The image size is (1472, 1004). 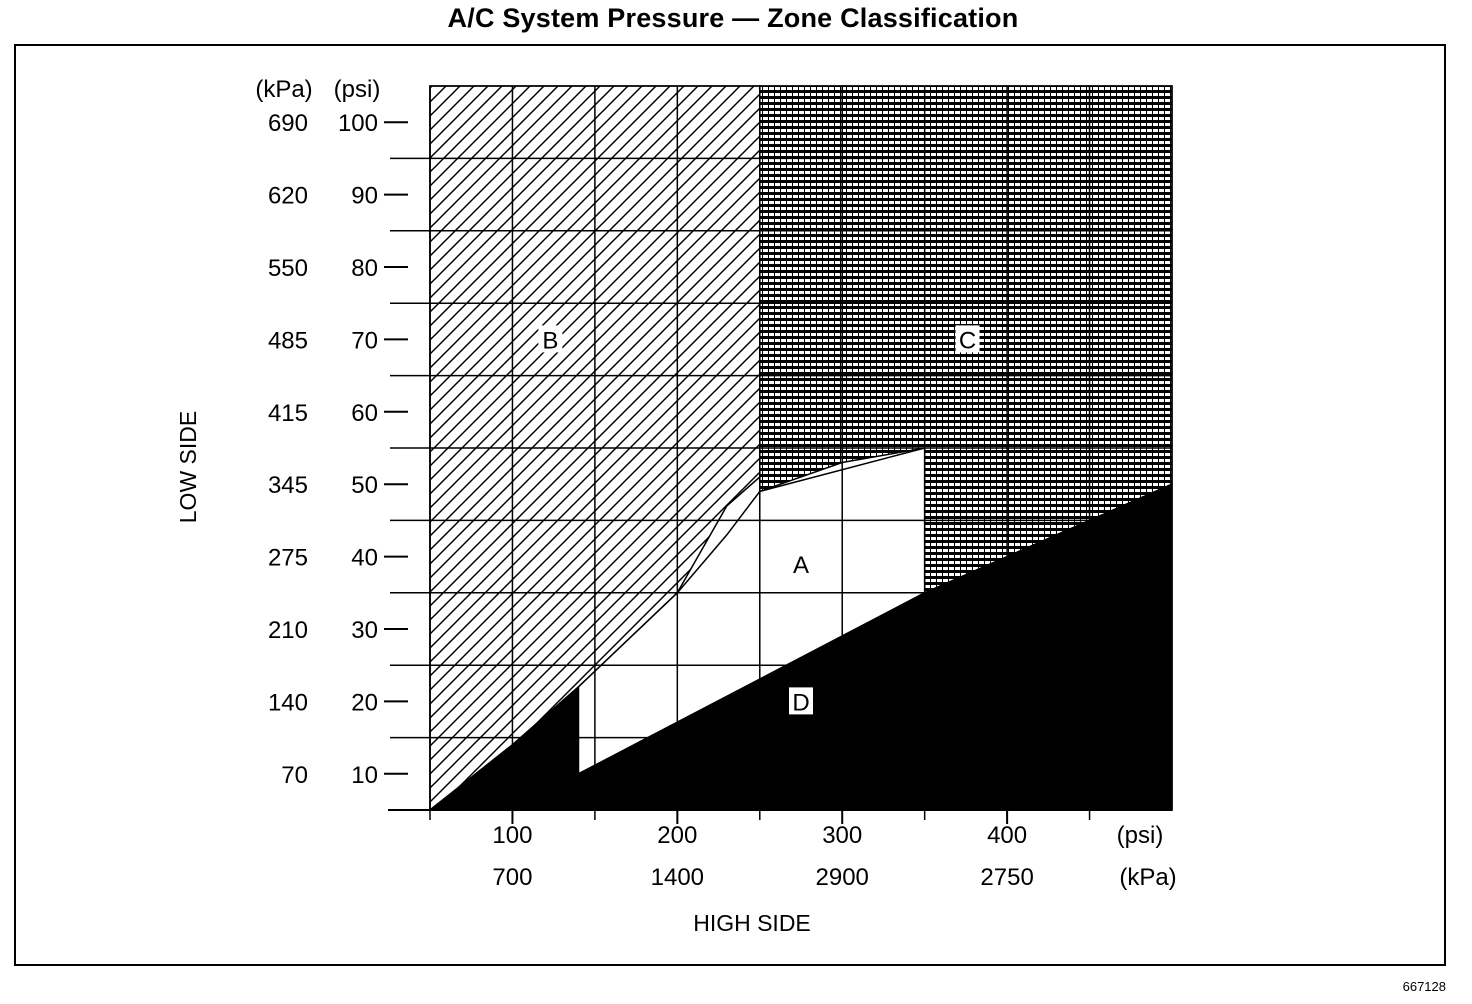 What do you see at coordinates (364, 558) in the screenshot?
I see `y-tick-label-psi: 40` at bounding box center [364, 558].